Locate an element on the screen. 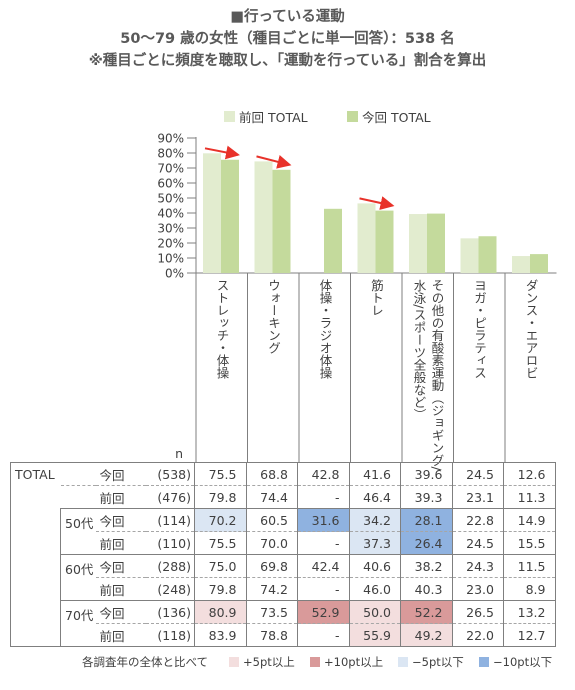 The width and height of the screenshot is (575, 690). table-cell-value: 75.5 is located at coordinates (220, 543).